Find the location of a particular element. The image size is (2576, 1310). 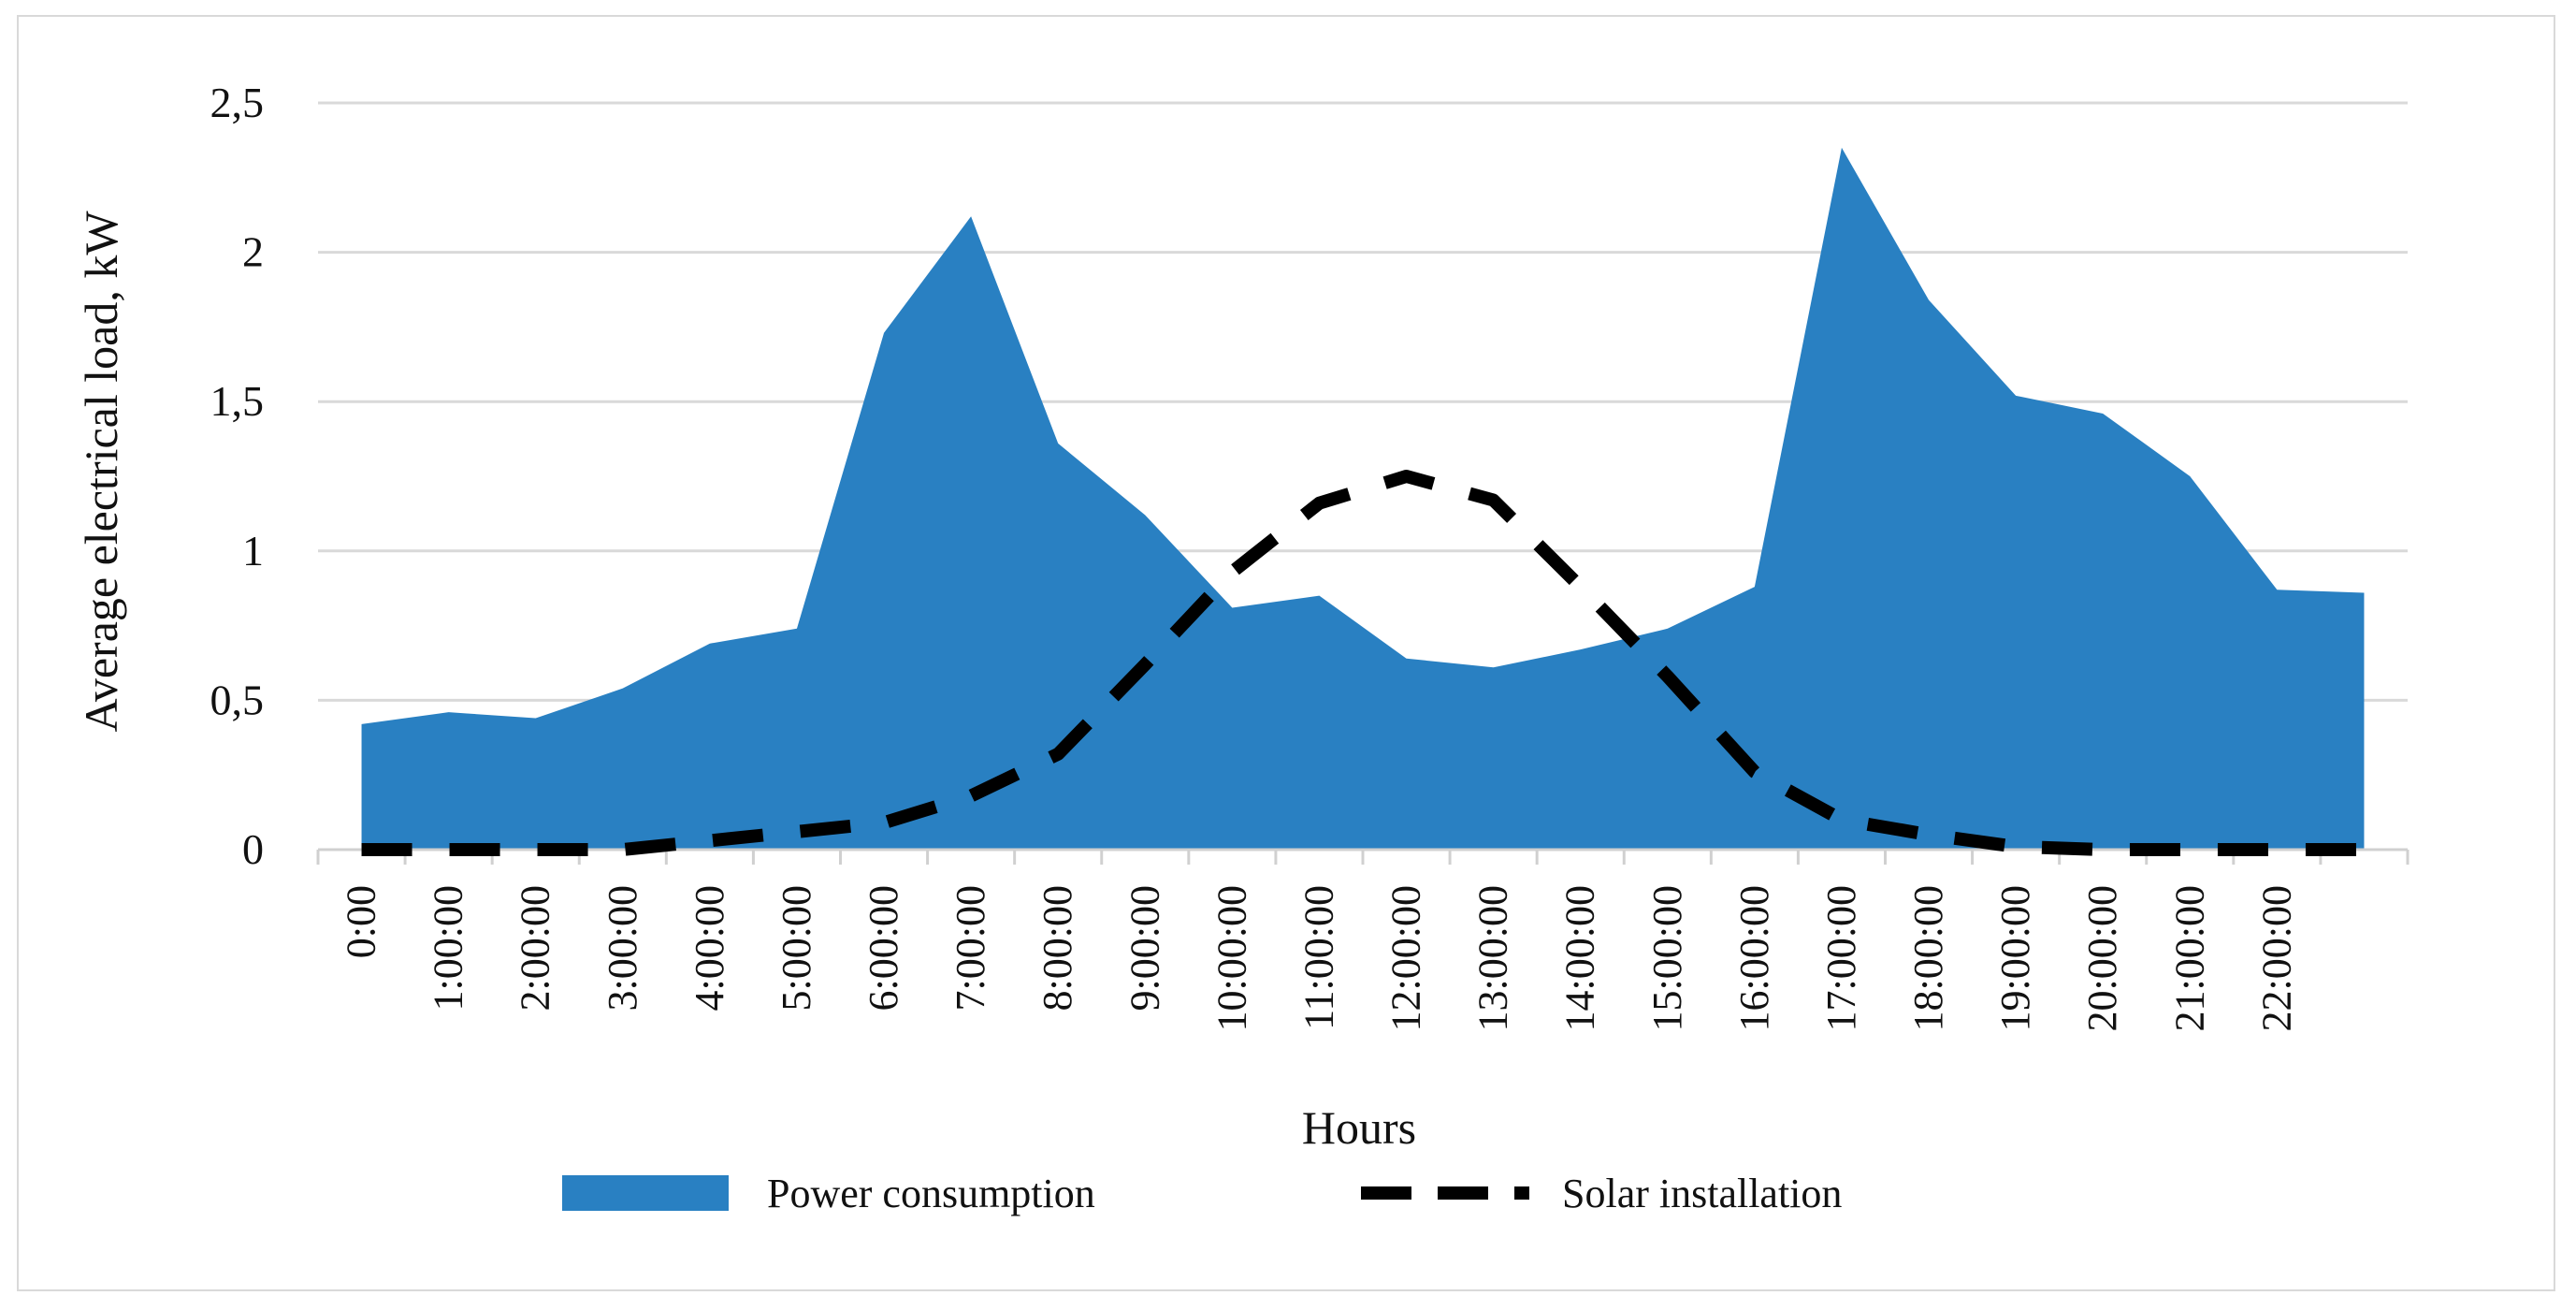

x-tick-label: 21:00:00 is located at coordinates (2189, 958).